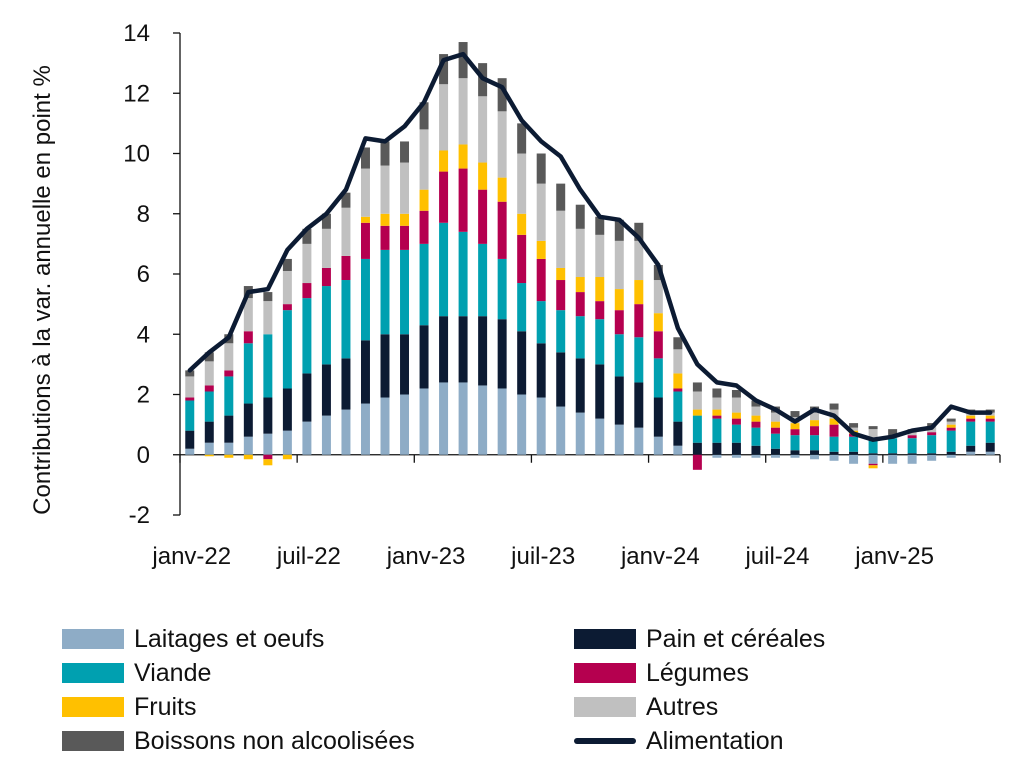 Image resolution: width=1030 pixels, height=769 pixels. What do you see at coordinates (136, 33) in the screenshot?
I see `y-tick-label: 14` at bounding box center [136, 33].